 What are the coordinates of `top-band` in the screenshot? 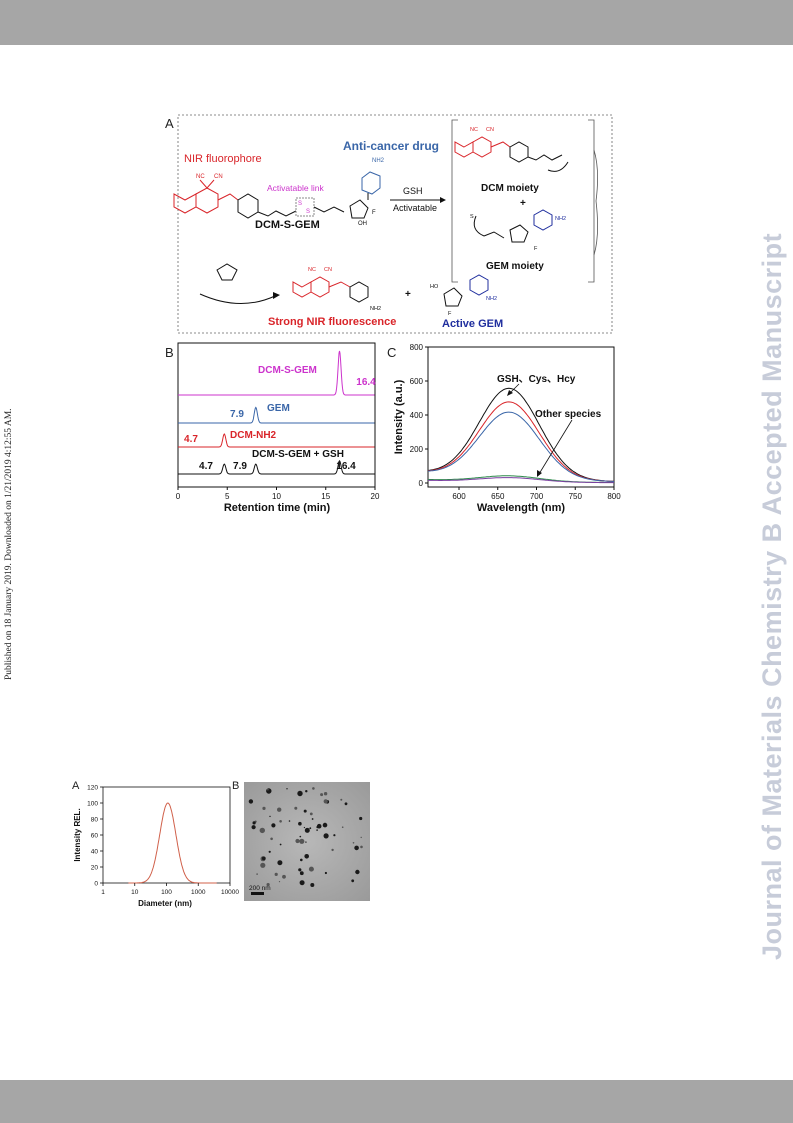 It's located at (396, 22).